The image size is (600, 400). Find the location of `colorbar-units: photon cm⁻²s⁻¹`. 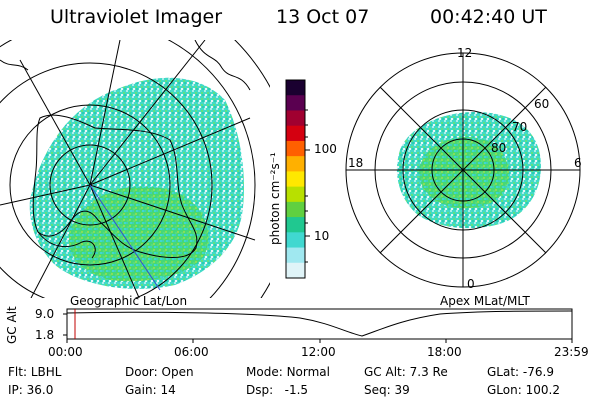

colorbar-units: photon cm⁻²s⁻¹ is located at coordinates (275, 198).